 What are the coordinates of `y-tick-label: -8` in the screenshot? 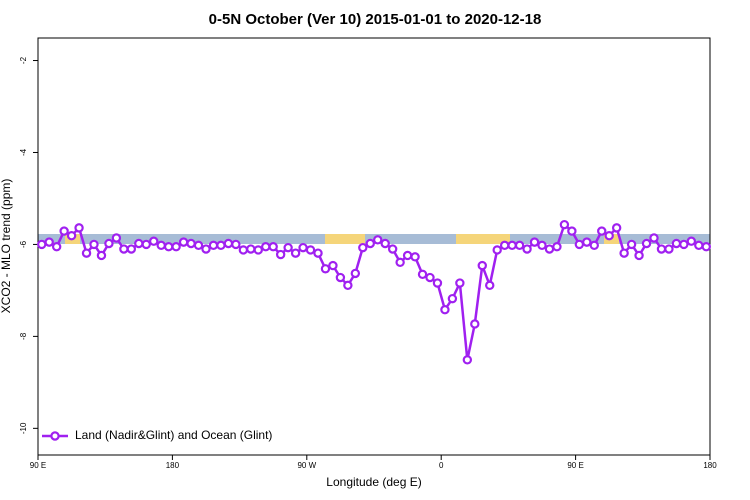 It's located at (23, 336).